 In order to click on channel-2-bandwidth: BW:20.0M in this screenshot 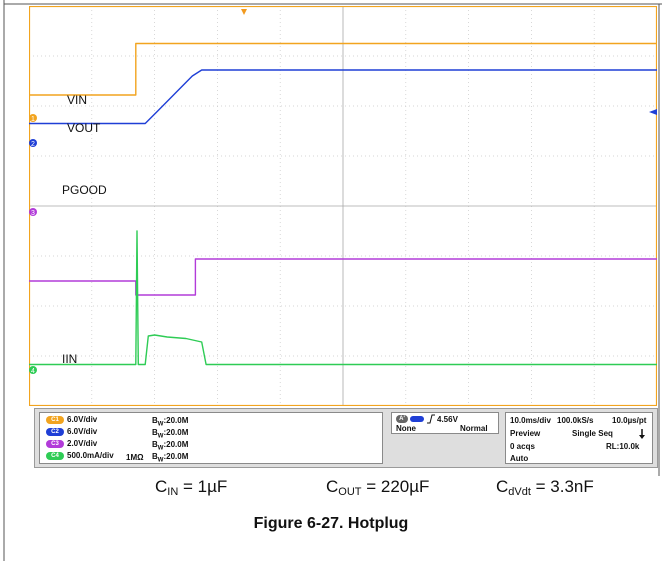, I will do `click(170, 434)`.